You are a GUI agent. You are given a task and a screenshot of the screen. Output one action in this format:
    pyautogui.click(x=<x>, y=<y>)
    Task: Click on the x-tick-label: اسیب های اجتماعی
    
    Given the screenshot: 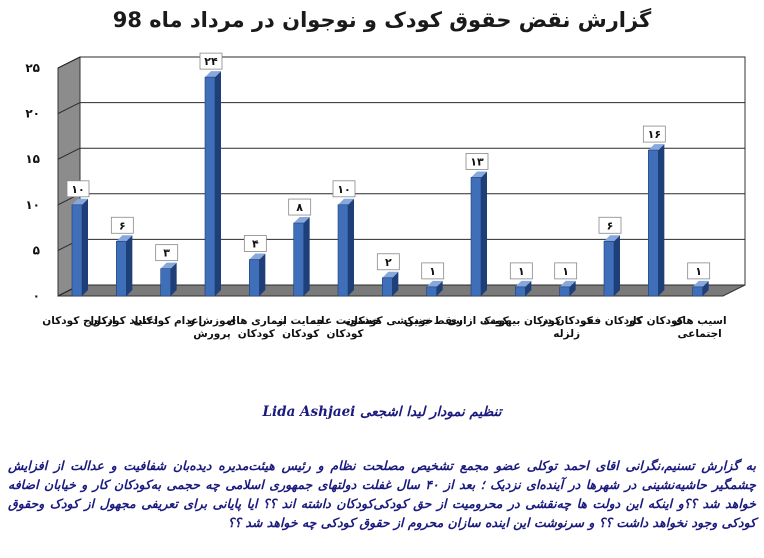 What is the action you would take?
    pyautogui.click(x=700, y=327)
    